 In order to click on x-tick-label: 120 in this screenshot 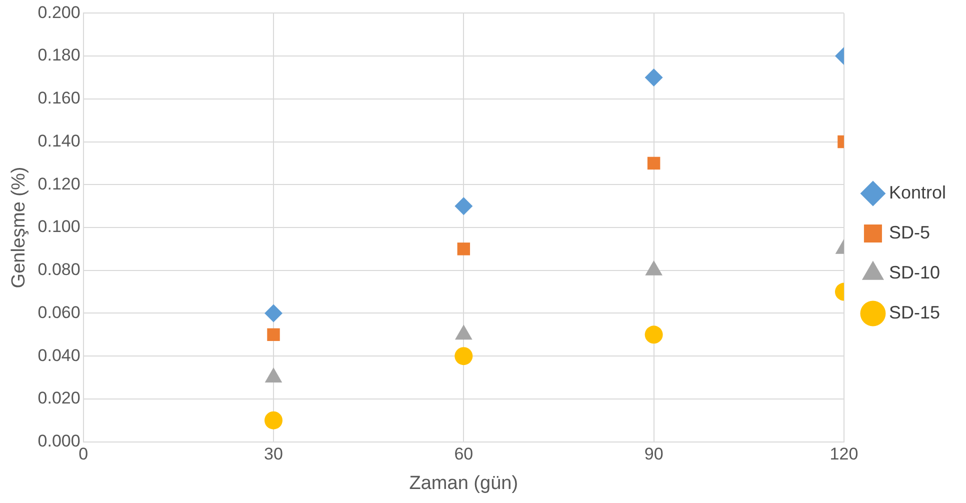, I will do `click(844, 454)`.